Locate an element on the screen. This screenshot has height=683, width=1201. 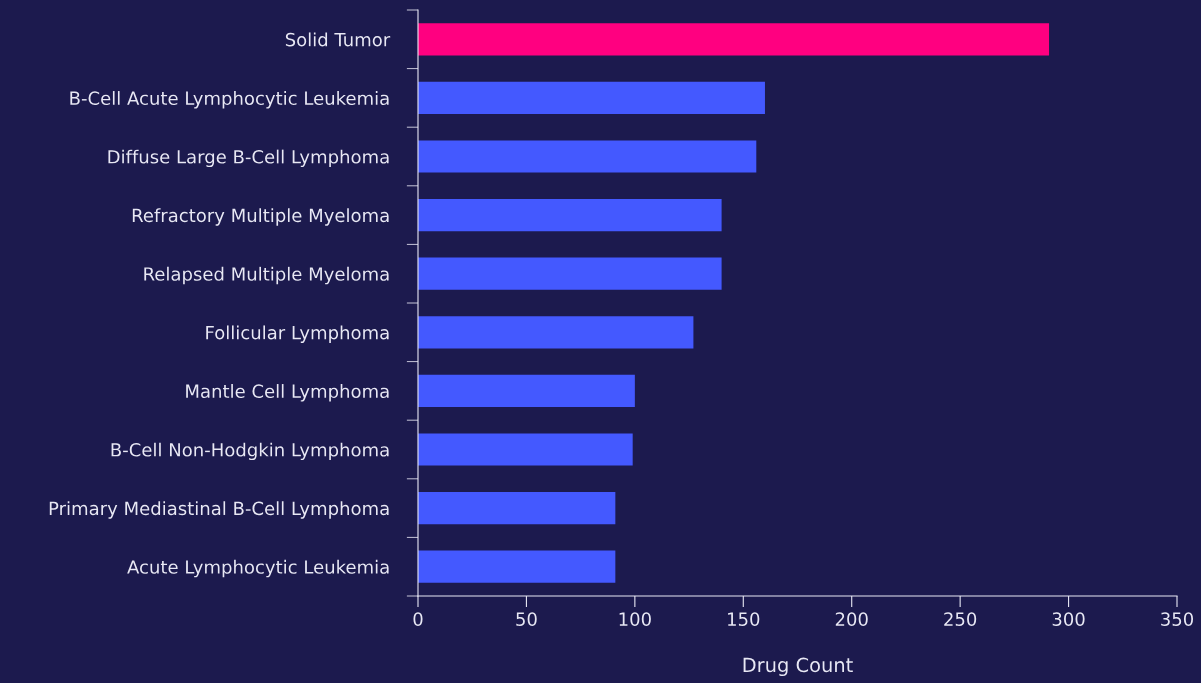
x-tick-label: 0 is located at coordinates (418, 619).